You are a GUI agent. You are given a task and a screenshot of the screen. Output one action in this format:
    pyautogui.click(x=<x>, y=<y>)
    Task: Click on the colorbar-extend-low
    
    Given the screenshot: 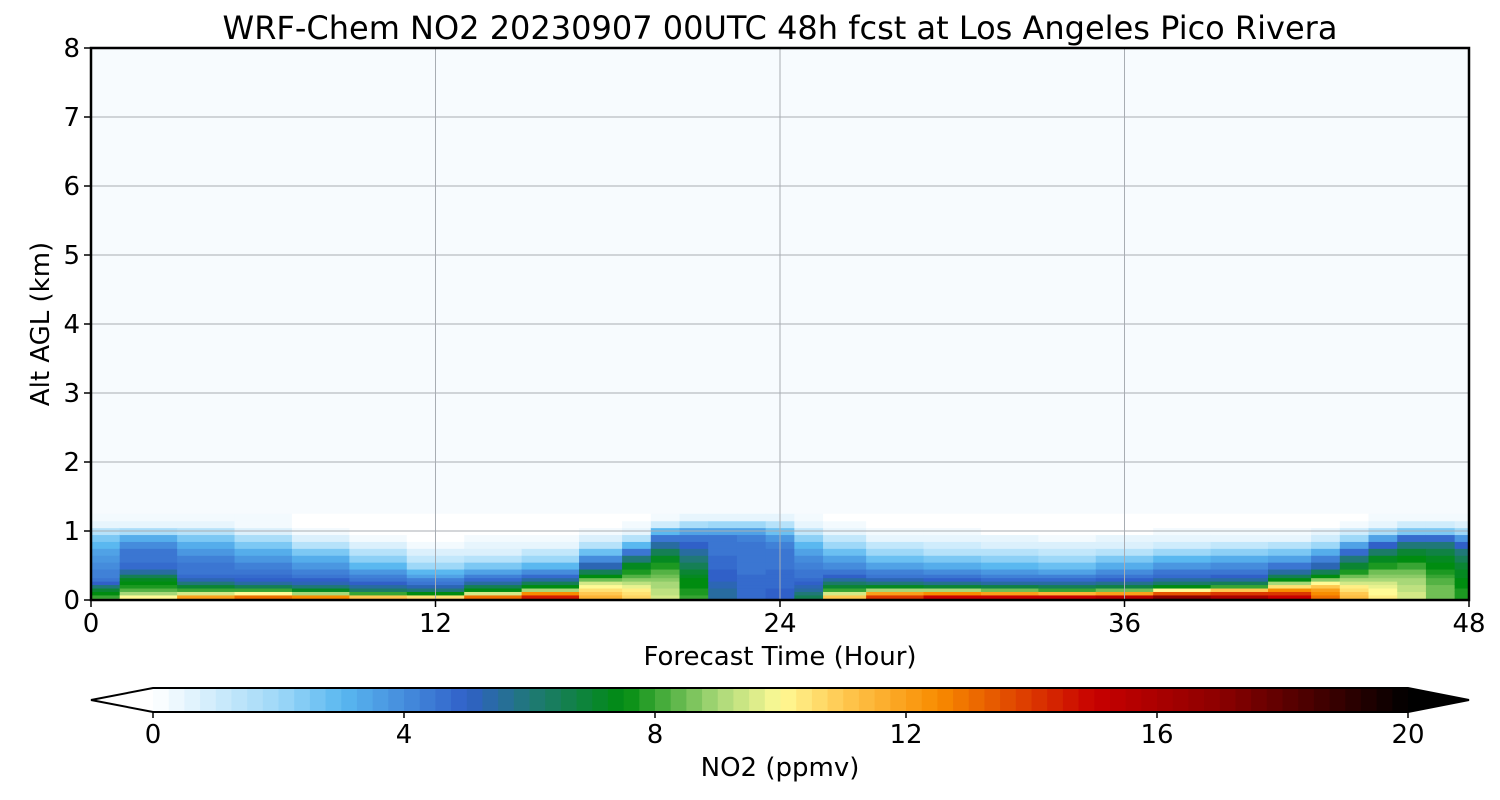 What is the action you would take?
    pyautogui.click(x=122, y=700)
    